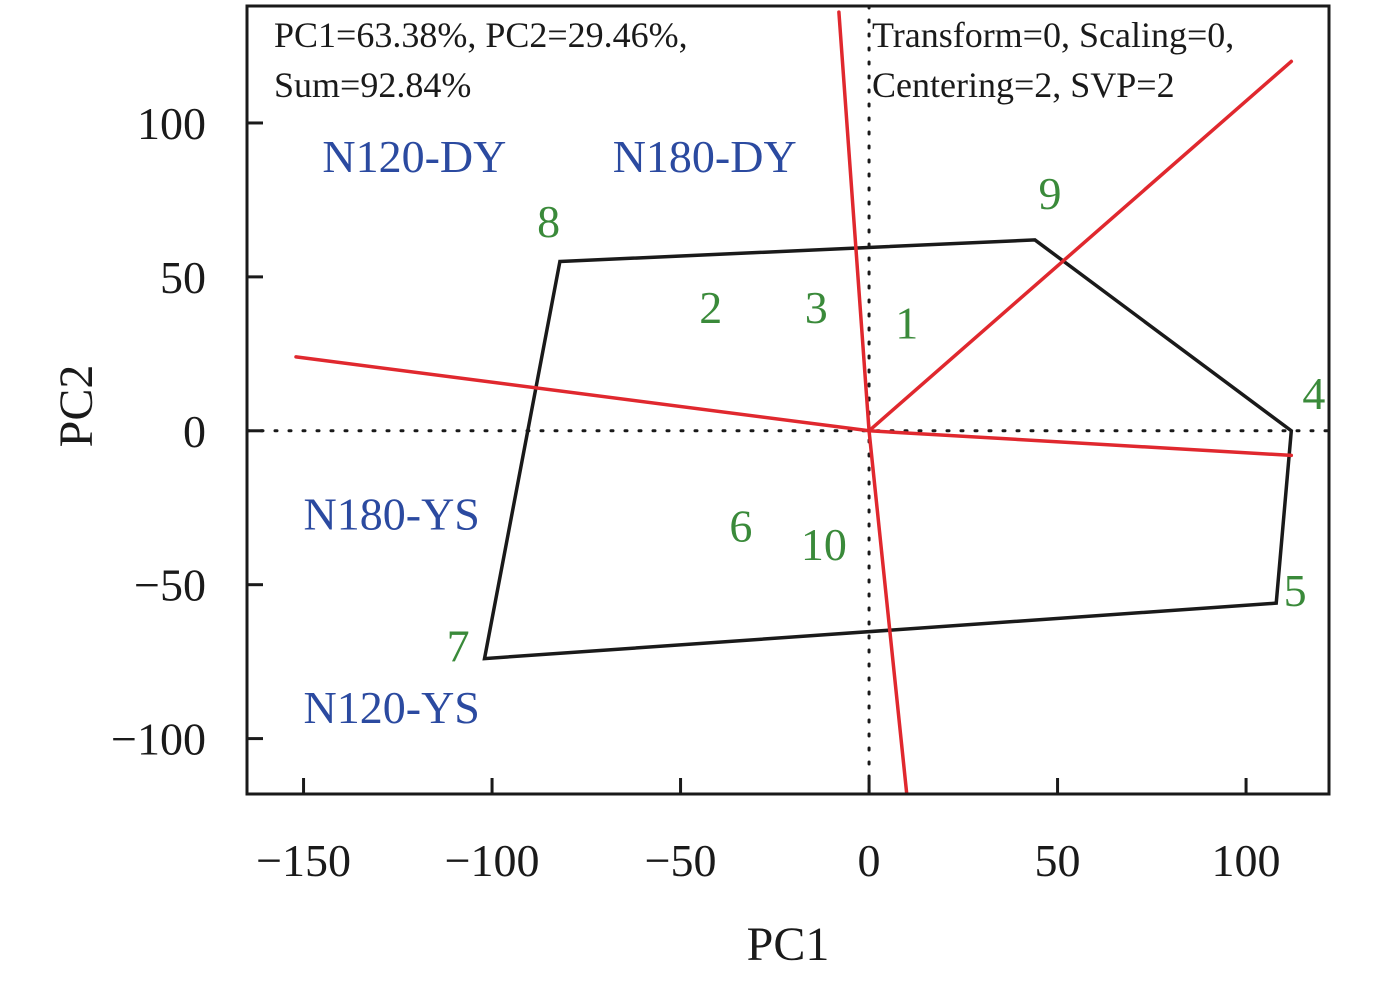 The image size is (1378, 982). What do you see at coordinates (414, 156) in the screenshot?
I see `environment-label-n120-dy: N120-DY` at bounding box center [414, 156].